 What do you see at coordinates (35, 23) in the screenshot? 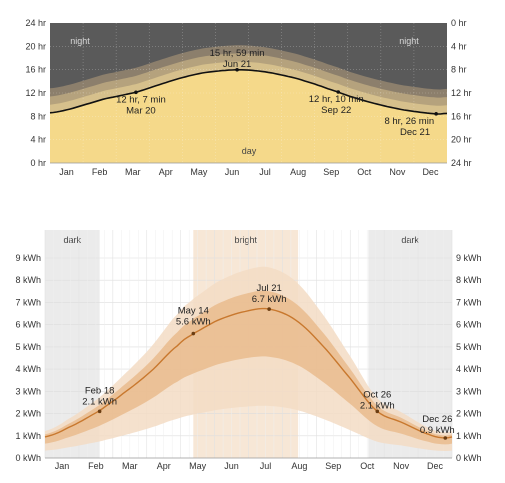
I see `y-tick-left: 24 hr` at bounding box center [35, 23].